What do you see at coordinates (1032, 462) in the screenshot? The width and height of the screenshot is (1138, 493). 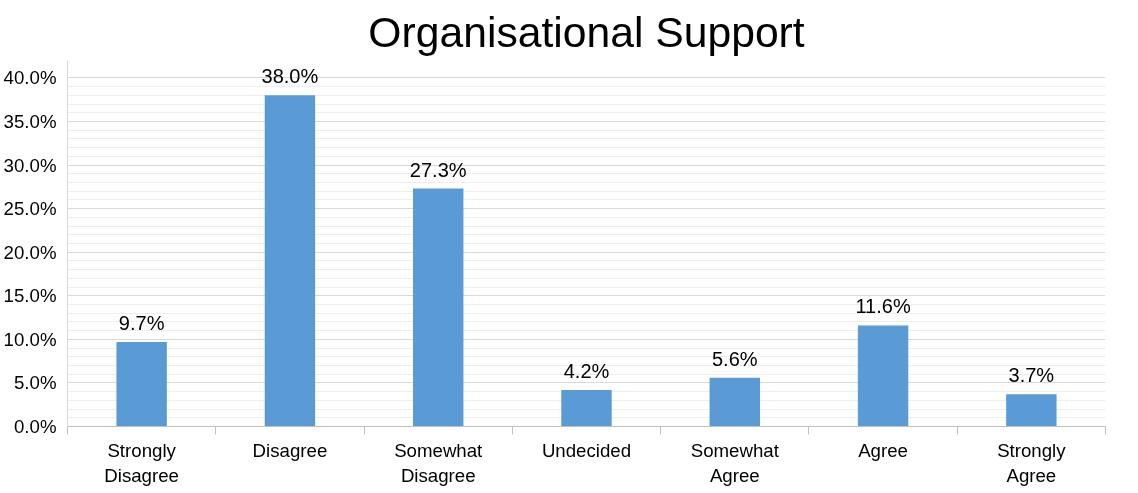 I see `x-tick-label: Strongly Agree` at bounding box center [1032, 462].